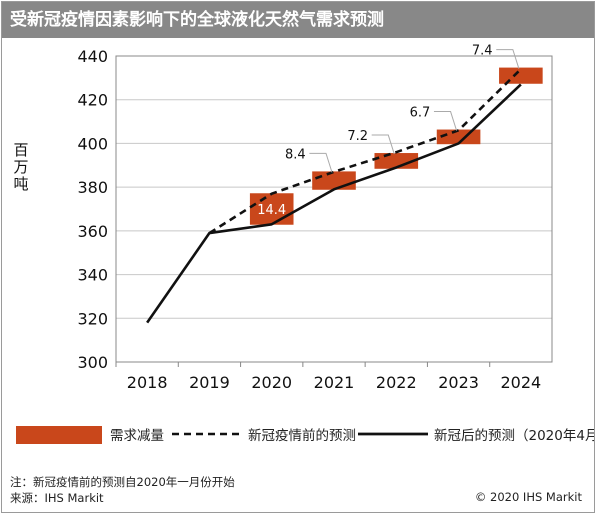  Describe the element at coordinates (396, 382) in the screenshot. I see `x-tick-label: 2022` at that location.